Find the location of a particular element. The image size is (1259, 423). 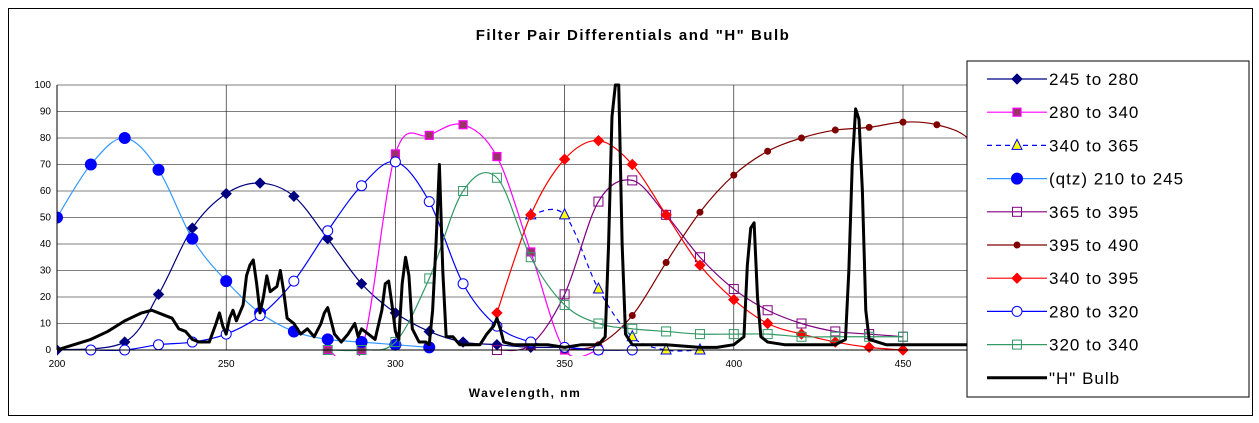

chart-title: Filter Pair Differentials and "H" Bulb is located at coordinates (633, 35).